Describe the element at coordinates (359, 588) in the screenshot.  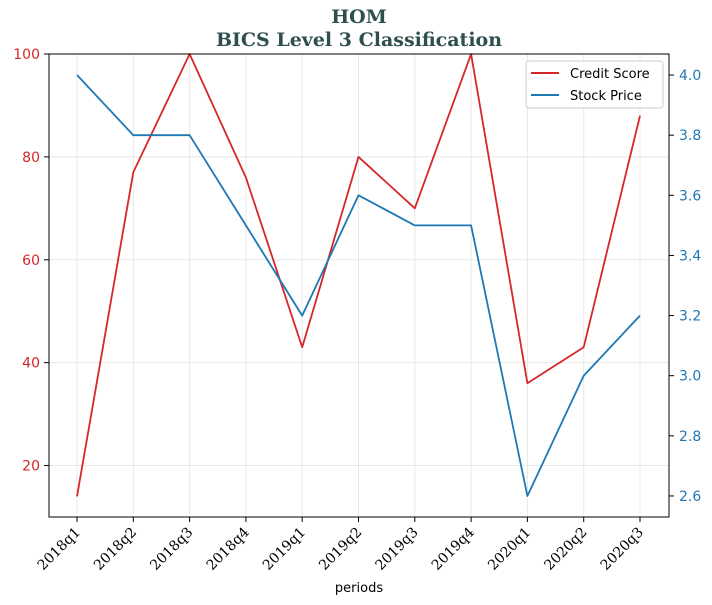
I see `x-axis-label: periods` at that location.